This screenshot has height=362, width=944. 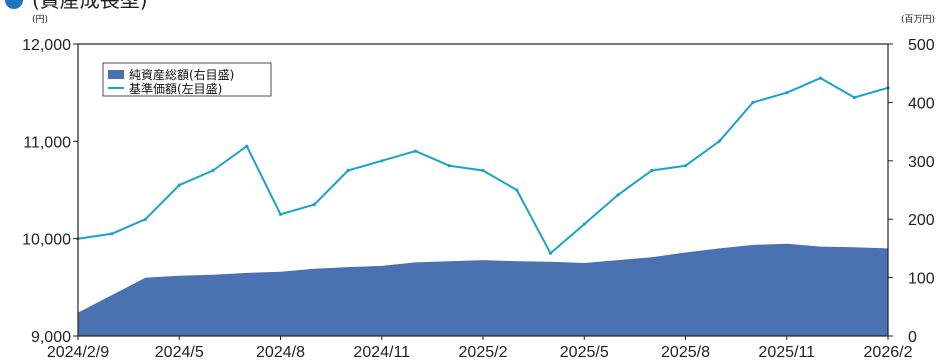 I want to click on left-tick-label: 9,000, so click(x=51, y=337).